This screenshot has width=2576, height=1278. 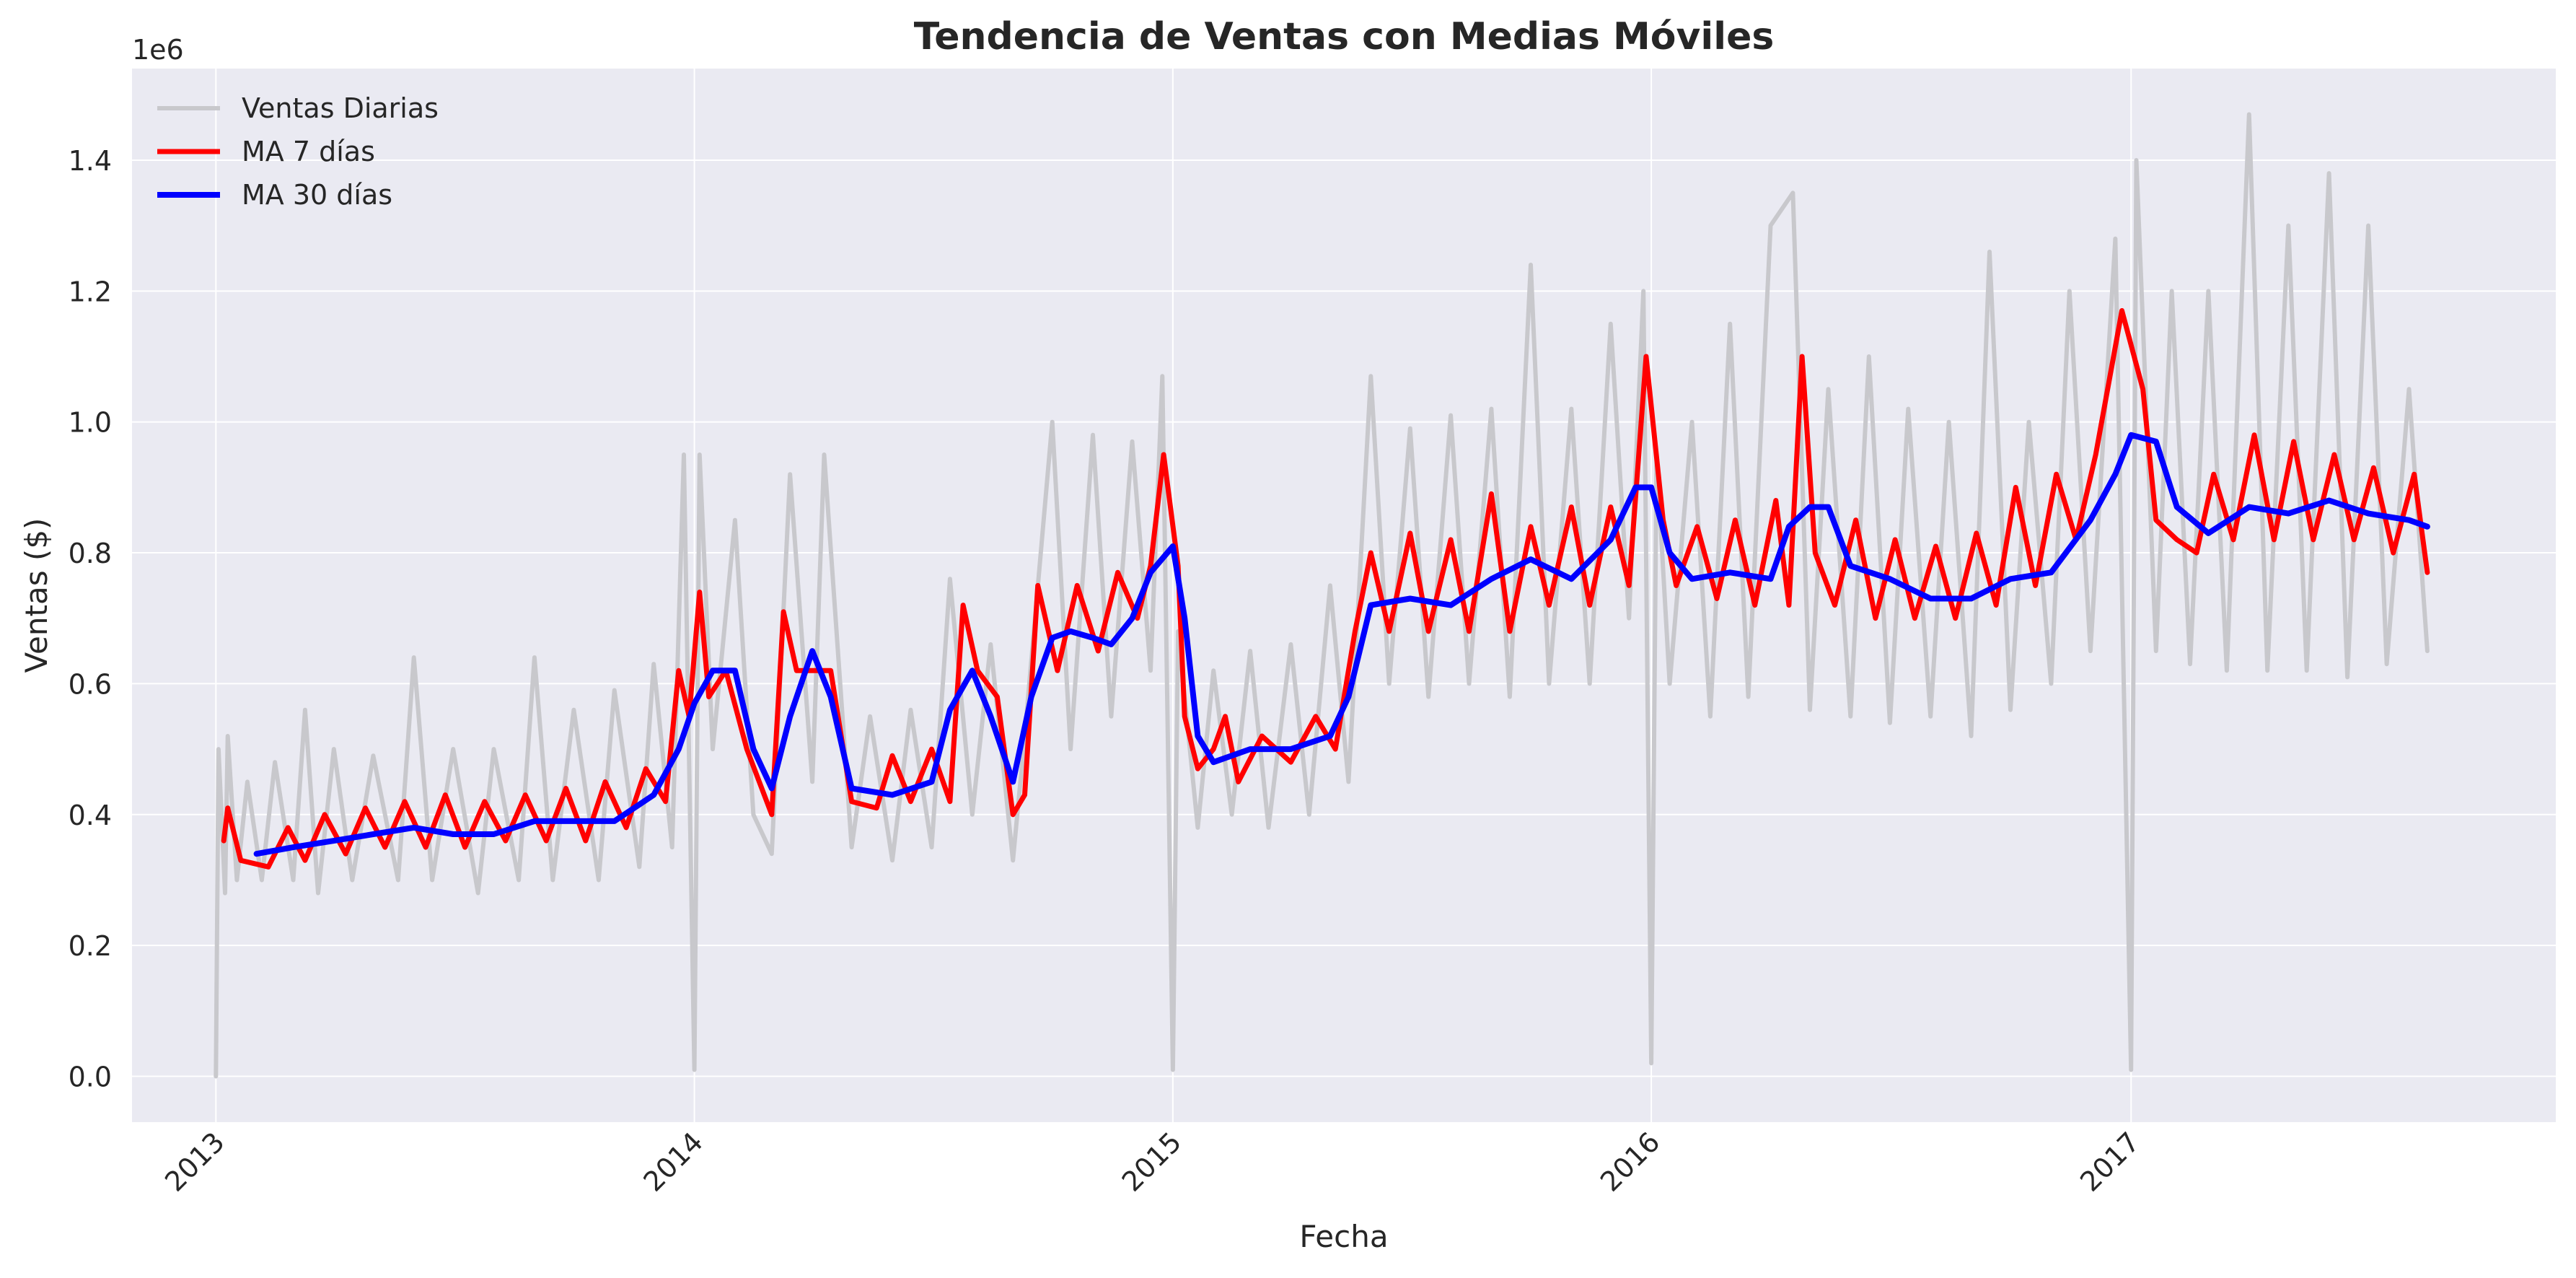 What do you see at coordinates (90, 1077) in the screenshot?
I see `y-tick-label: 0.0` at bounding box center [90, 1077].